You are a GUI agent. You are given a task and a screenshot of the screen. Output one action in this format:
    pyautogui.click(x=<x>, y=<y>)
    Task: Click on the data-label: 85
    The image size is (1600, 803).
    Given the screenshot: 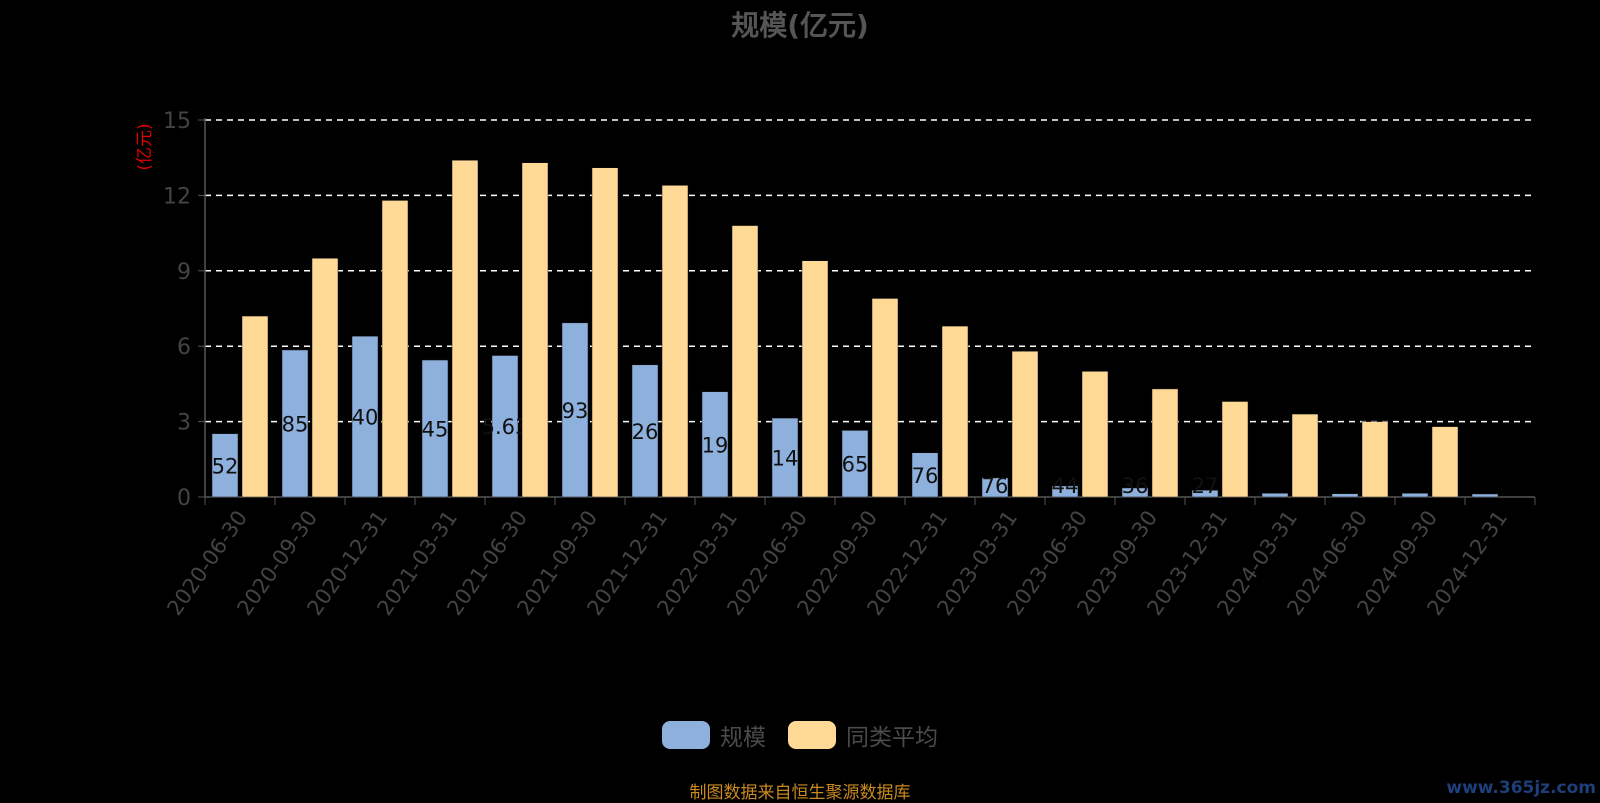 What is the action you would take?
    pyautogui.click(x=295, y=424)
    